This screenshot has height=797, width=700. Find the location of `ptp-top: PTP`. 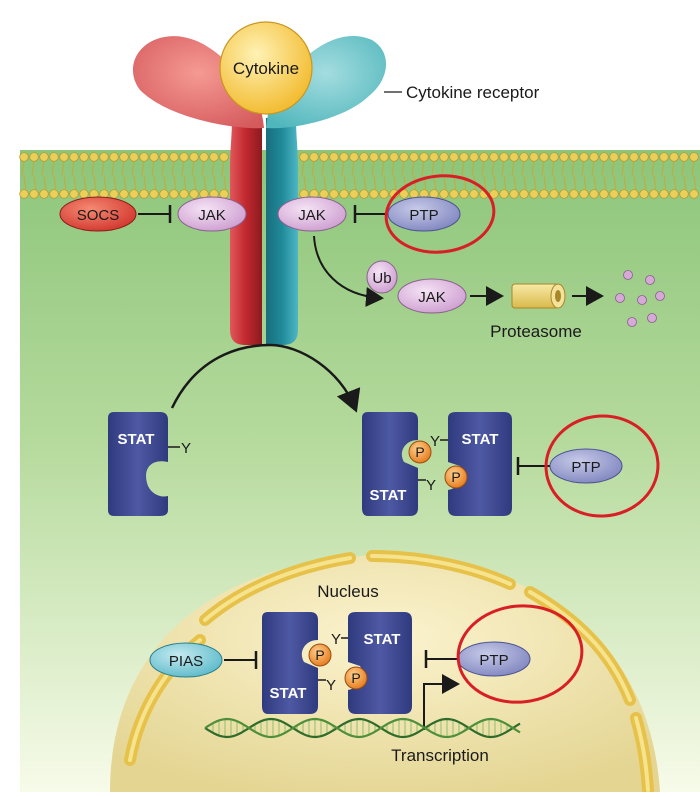

ptp-top: PTP is located at coordinates (424, 214).